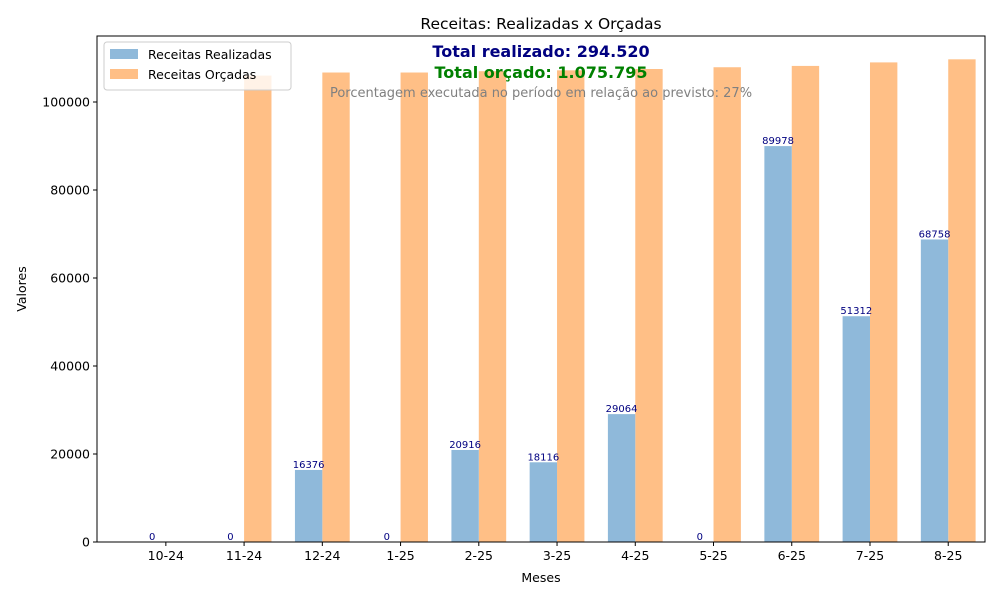 Image resolution: width=1000 pixels, height=600 pixels. What do you see at coordinates (557, 555) in the screenshot?
I see `x-tick-label: 3-25` at bounding box center [557, 555].